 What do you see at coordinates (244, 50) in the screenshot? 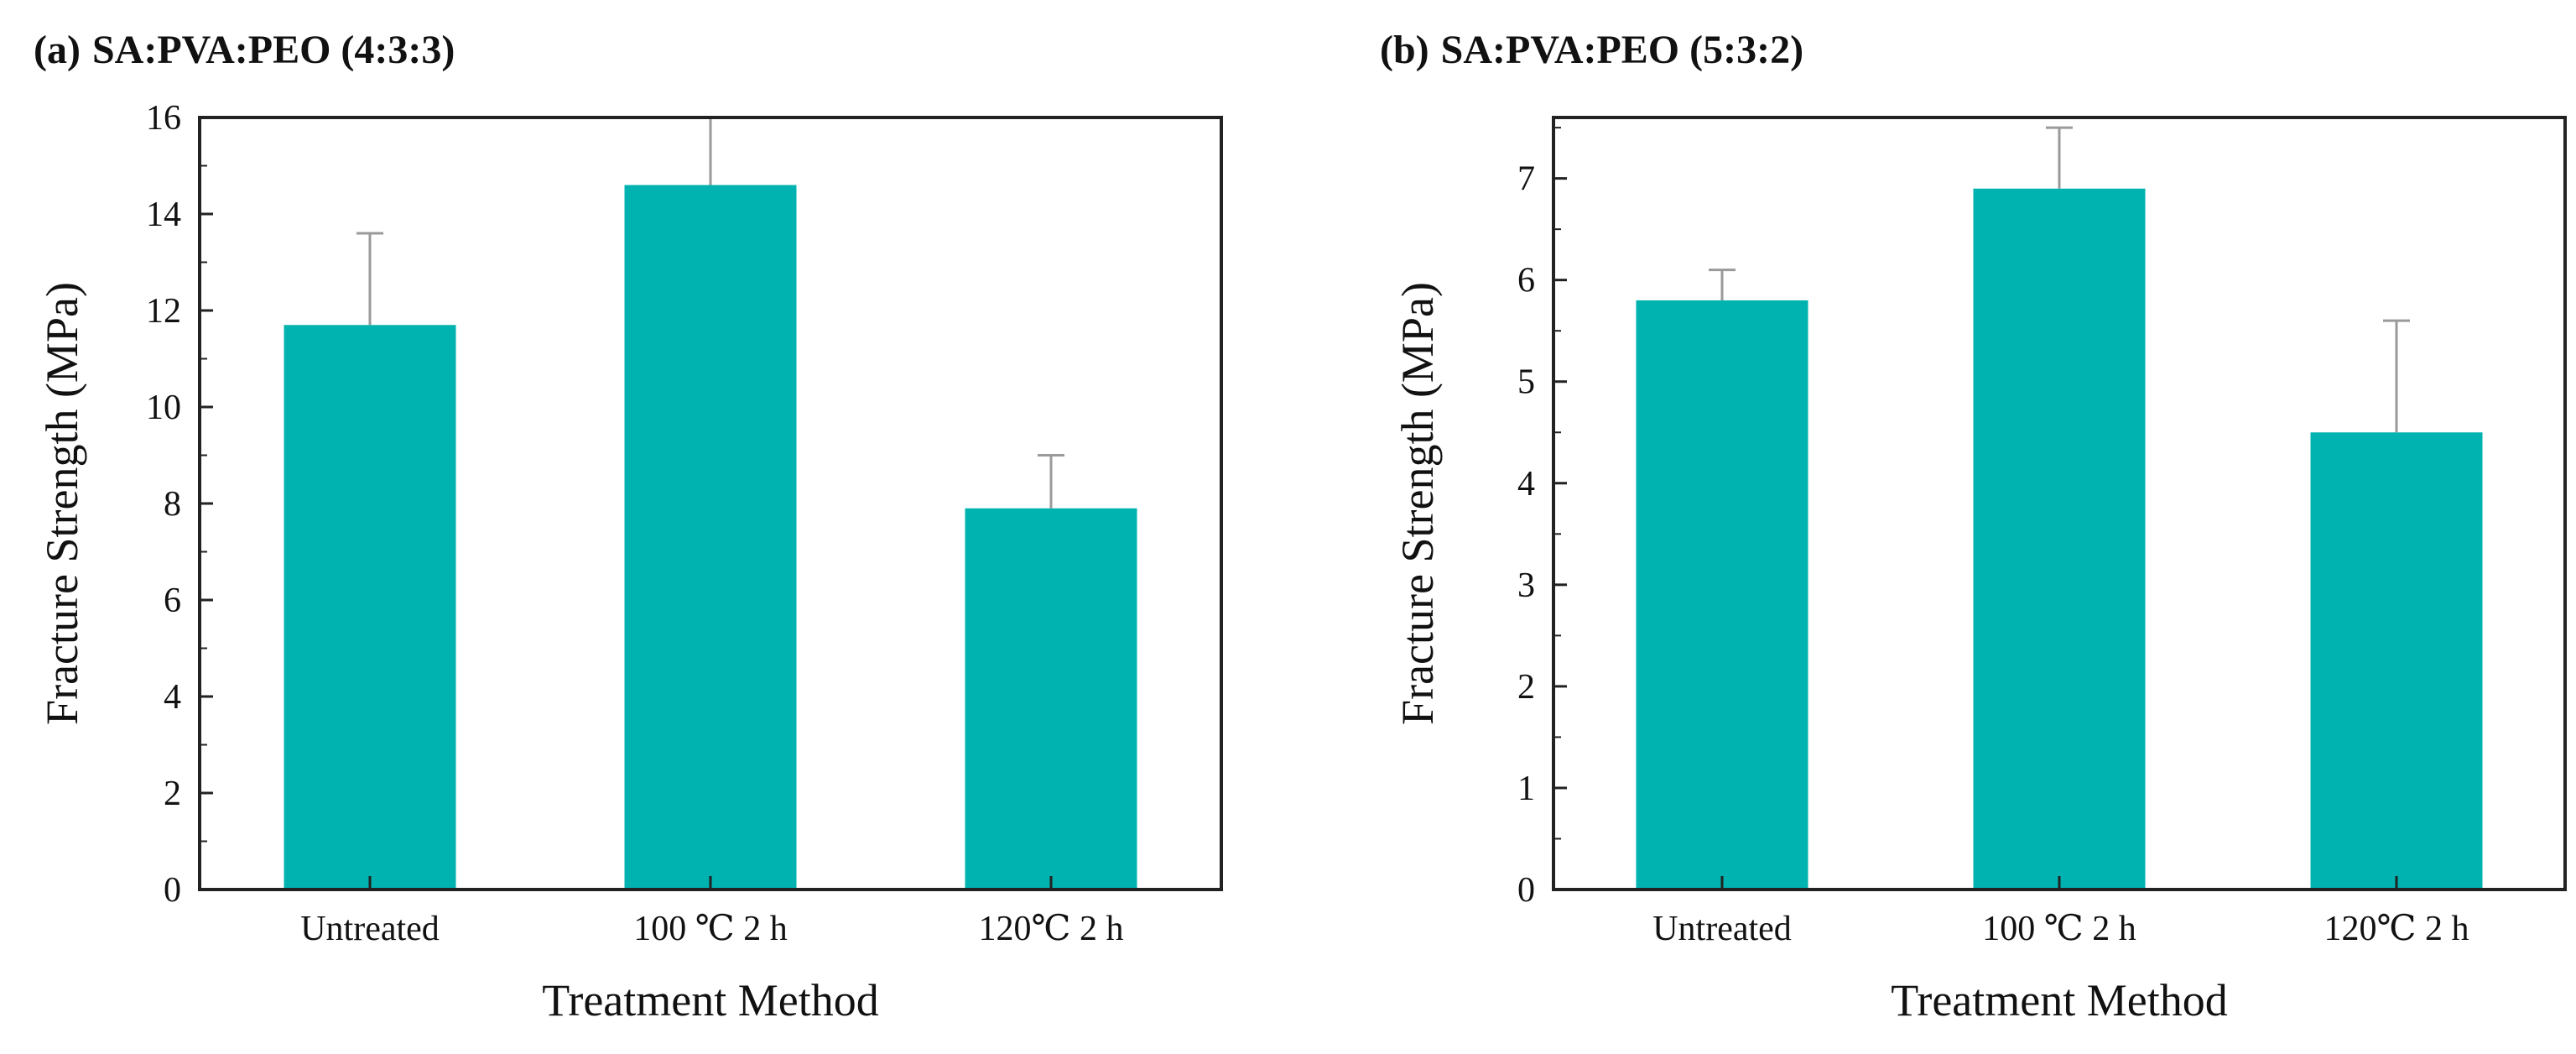
I see `panel-a-title: (a) SA:PVA:PEO (4:3:3)` at bounding box center [244, 50].